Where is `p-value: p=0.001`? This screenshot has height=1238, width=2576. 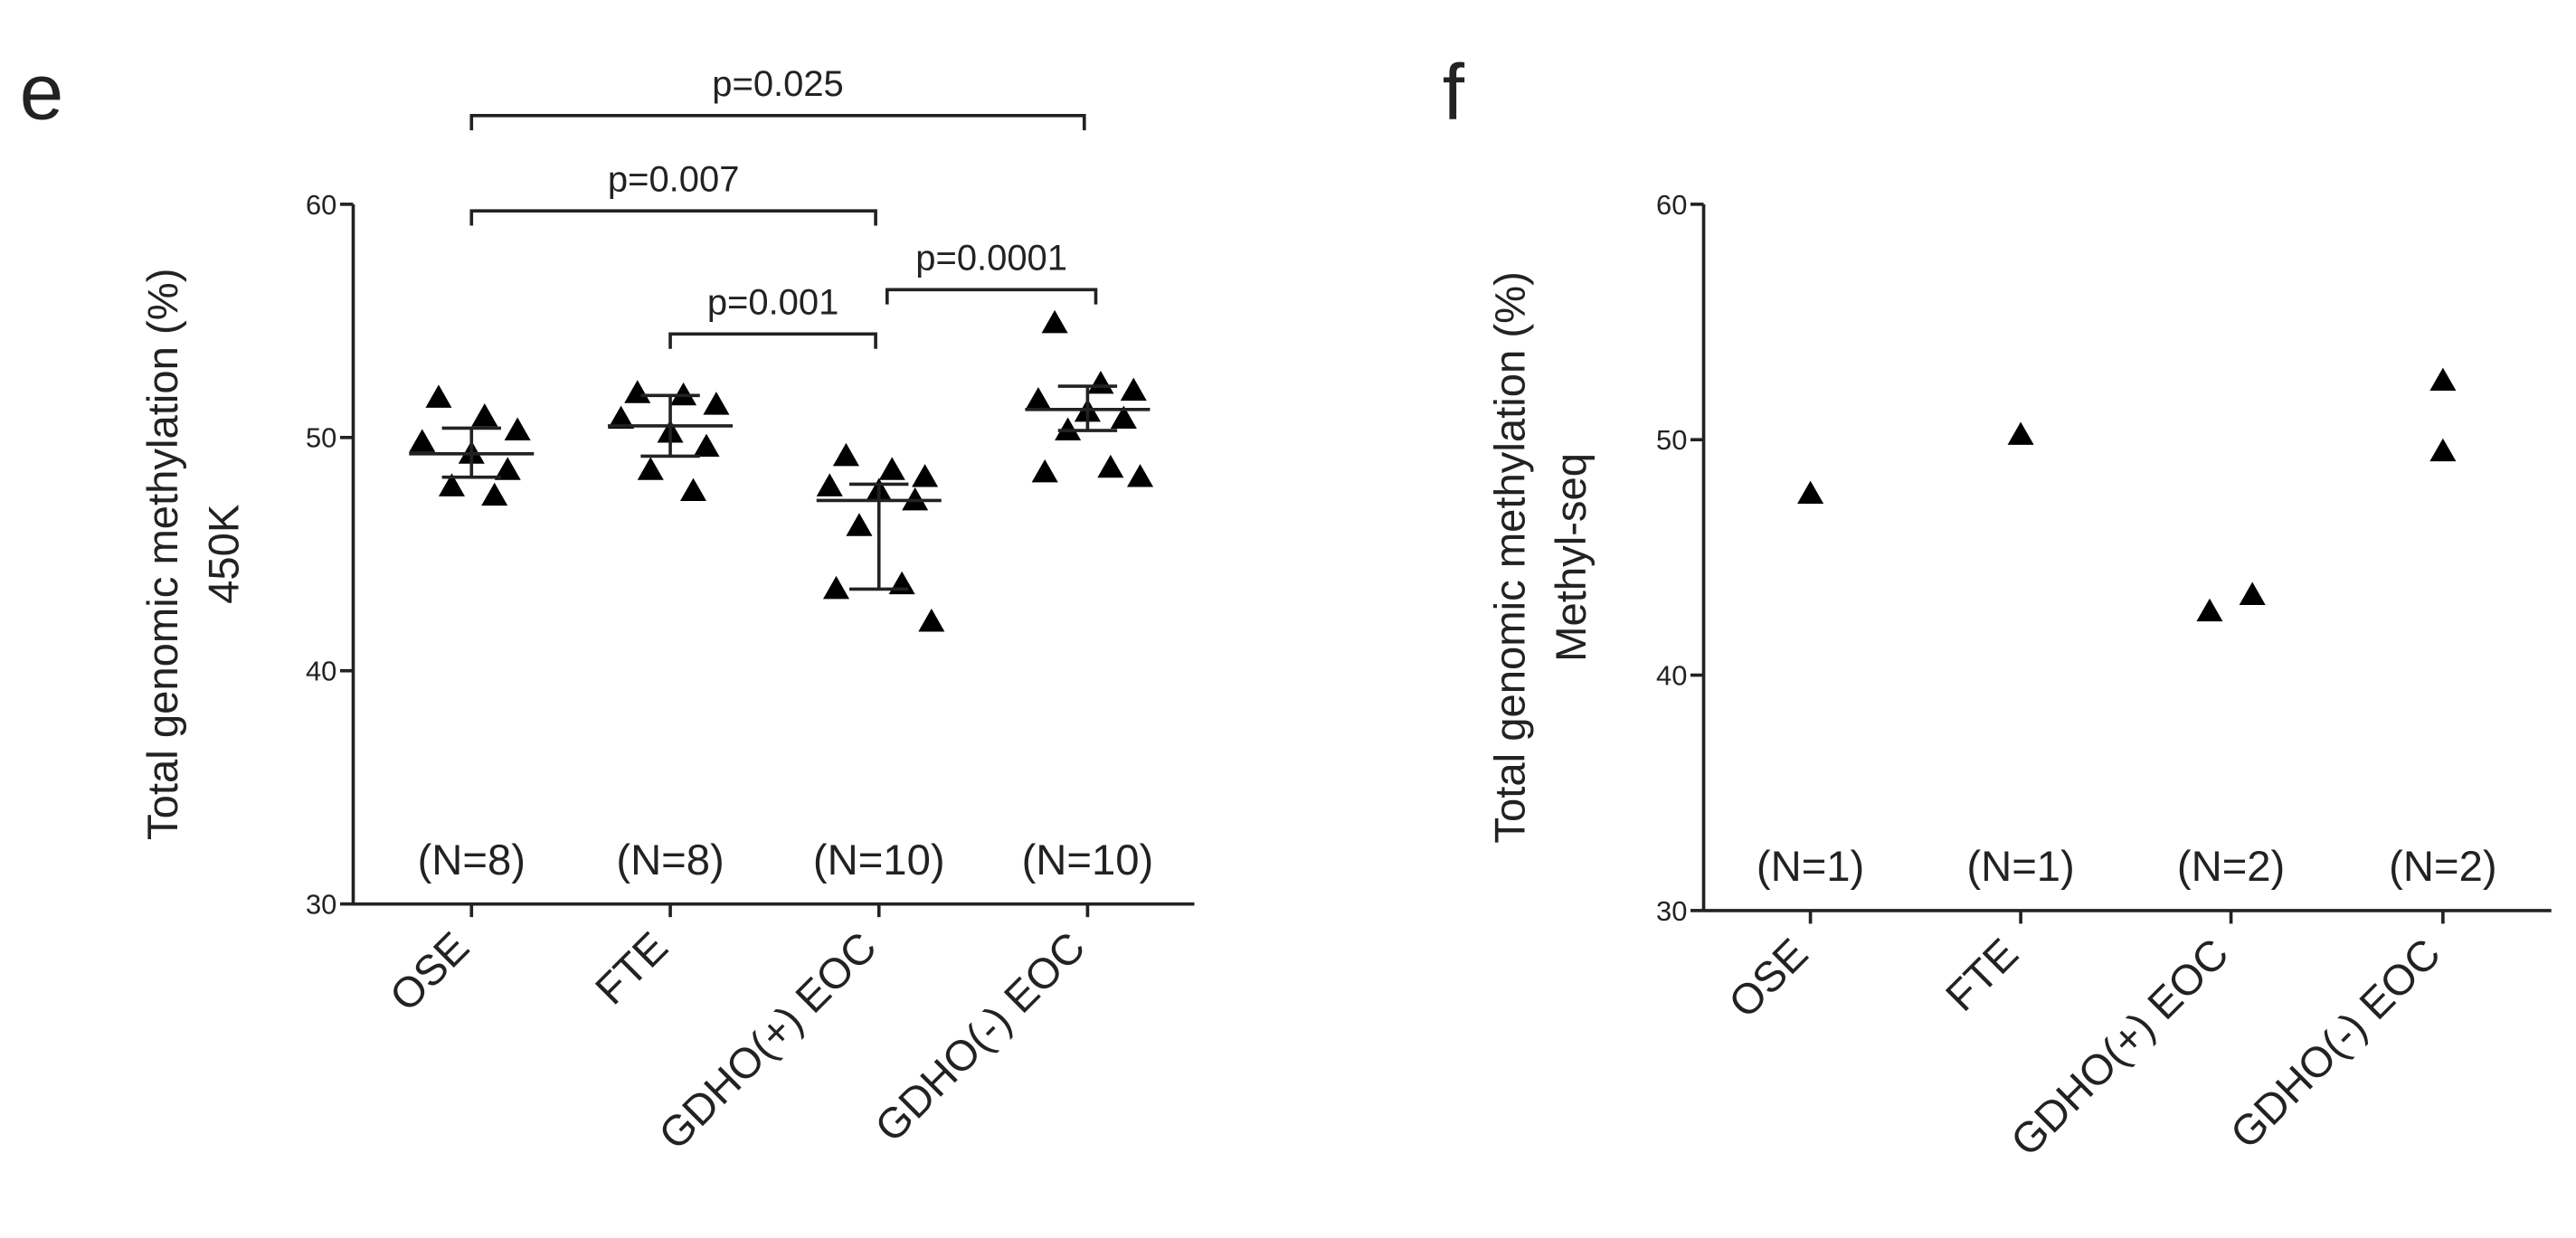 p-value: p=0.001 is located at coordinates (773, 303).